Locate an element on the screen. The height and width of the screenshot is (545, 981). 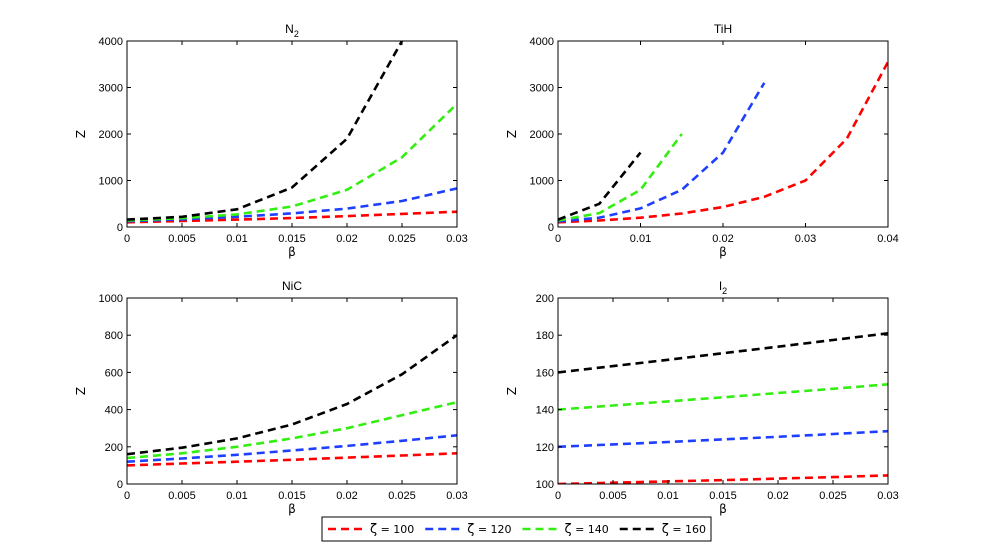
y-tick-label-n2: 0 is located at coordinates (120, 228).